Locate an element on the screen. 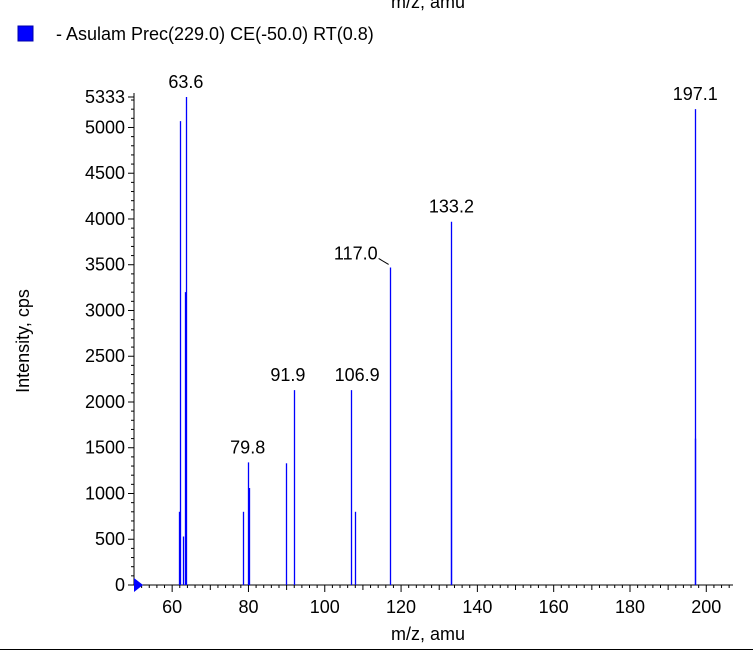 This screenshot has height=651, width=753. peak-label: 91.9 is located at coordinates (287, 375).